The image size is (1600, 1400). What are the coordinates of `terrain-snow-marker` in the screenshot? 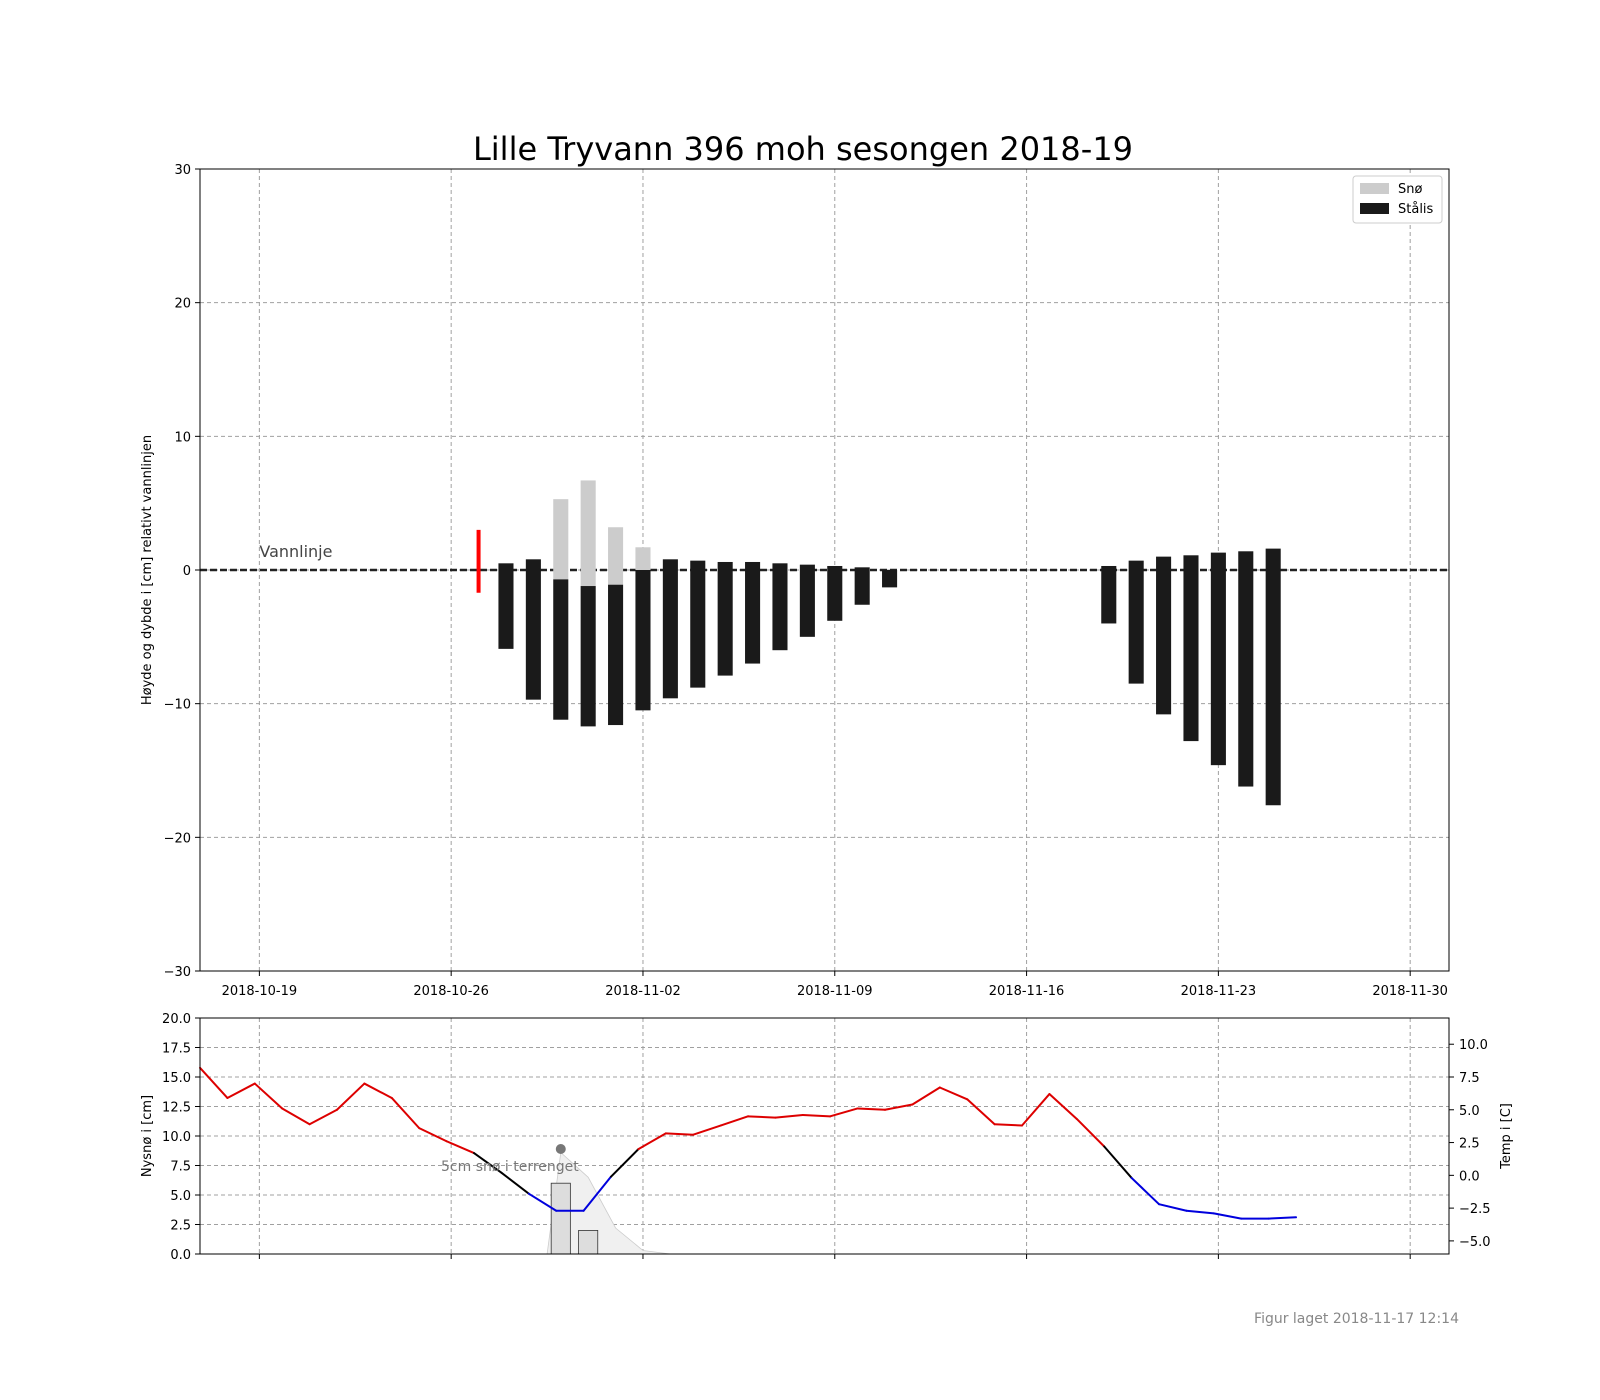 It's located at (560, 1148).